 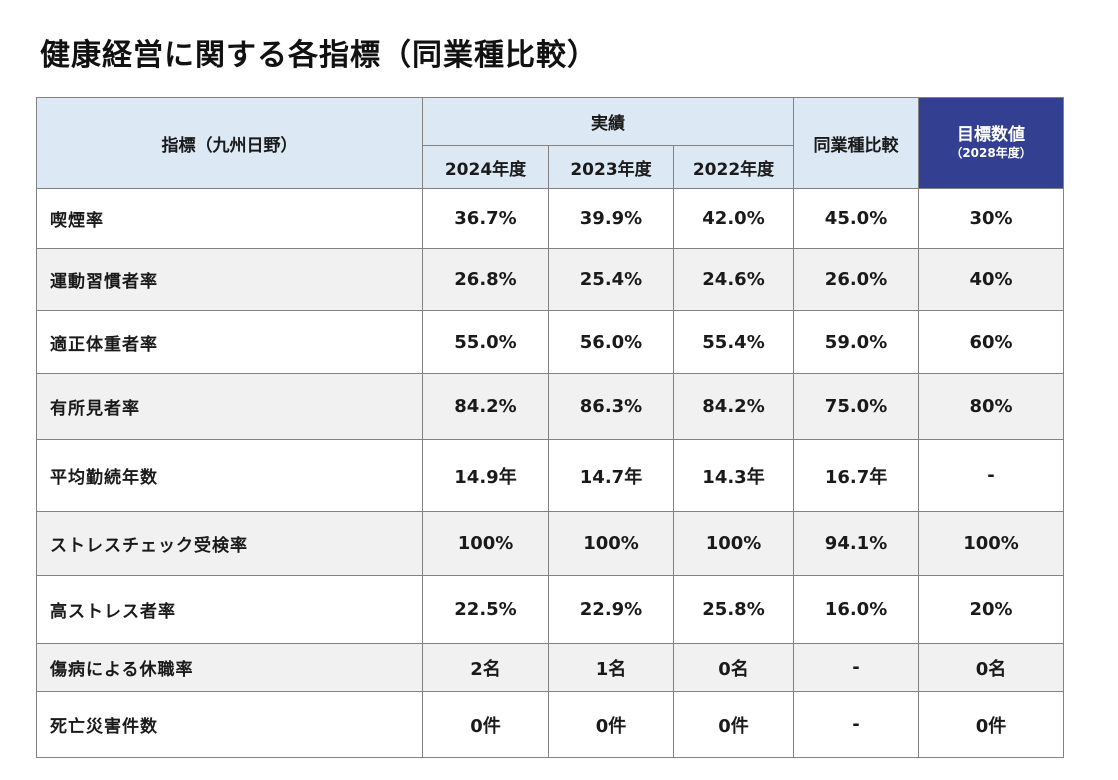 I want to click on cell-2022: 0名, so click(x=733, y=667).